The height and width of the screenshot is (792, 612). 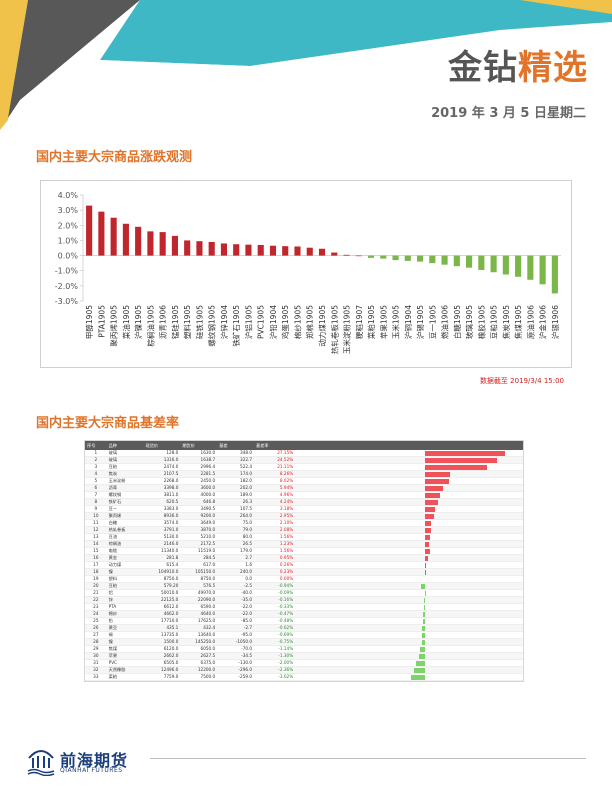 What do you see at coordinates (199, 495) in the screenshot?
I see `cell-futures: 4000.0` at bounding box center [199, 495].